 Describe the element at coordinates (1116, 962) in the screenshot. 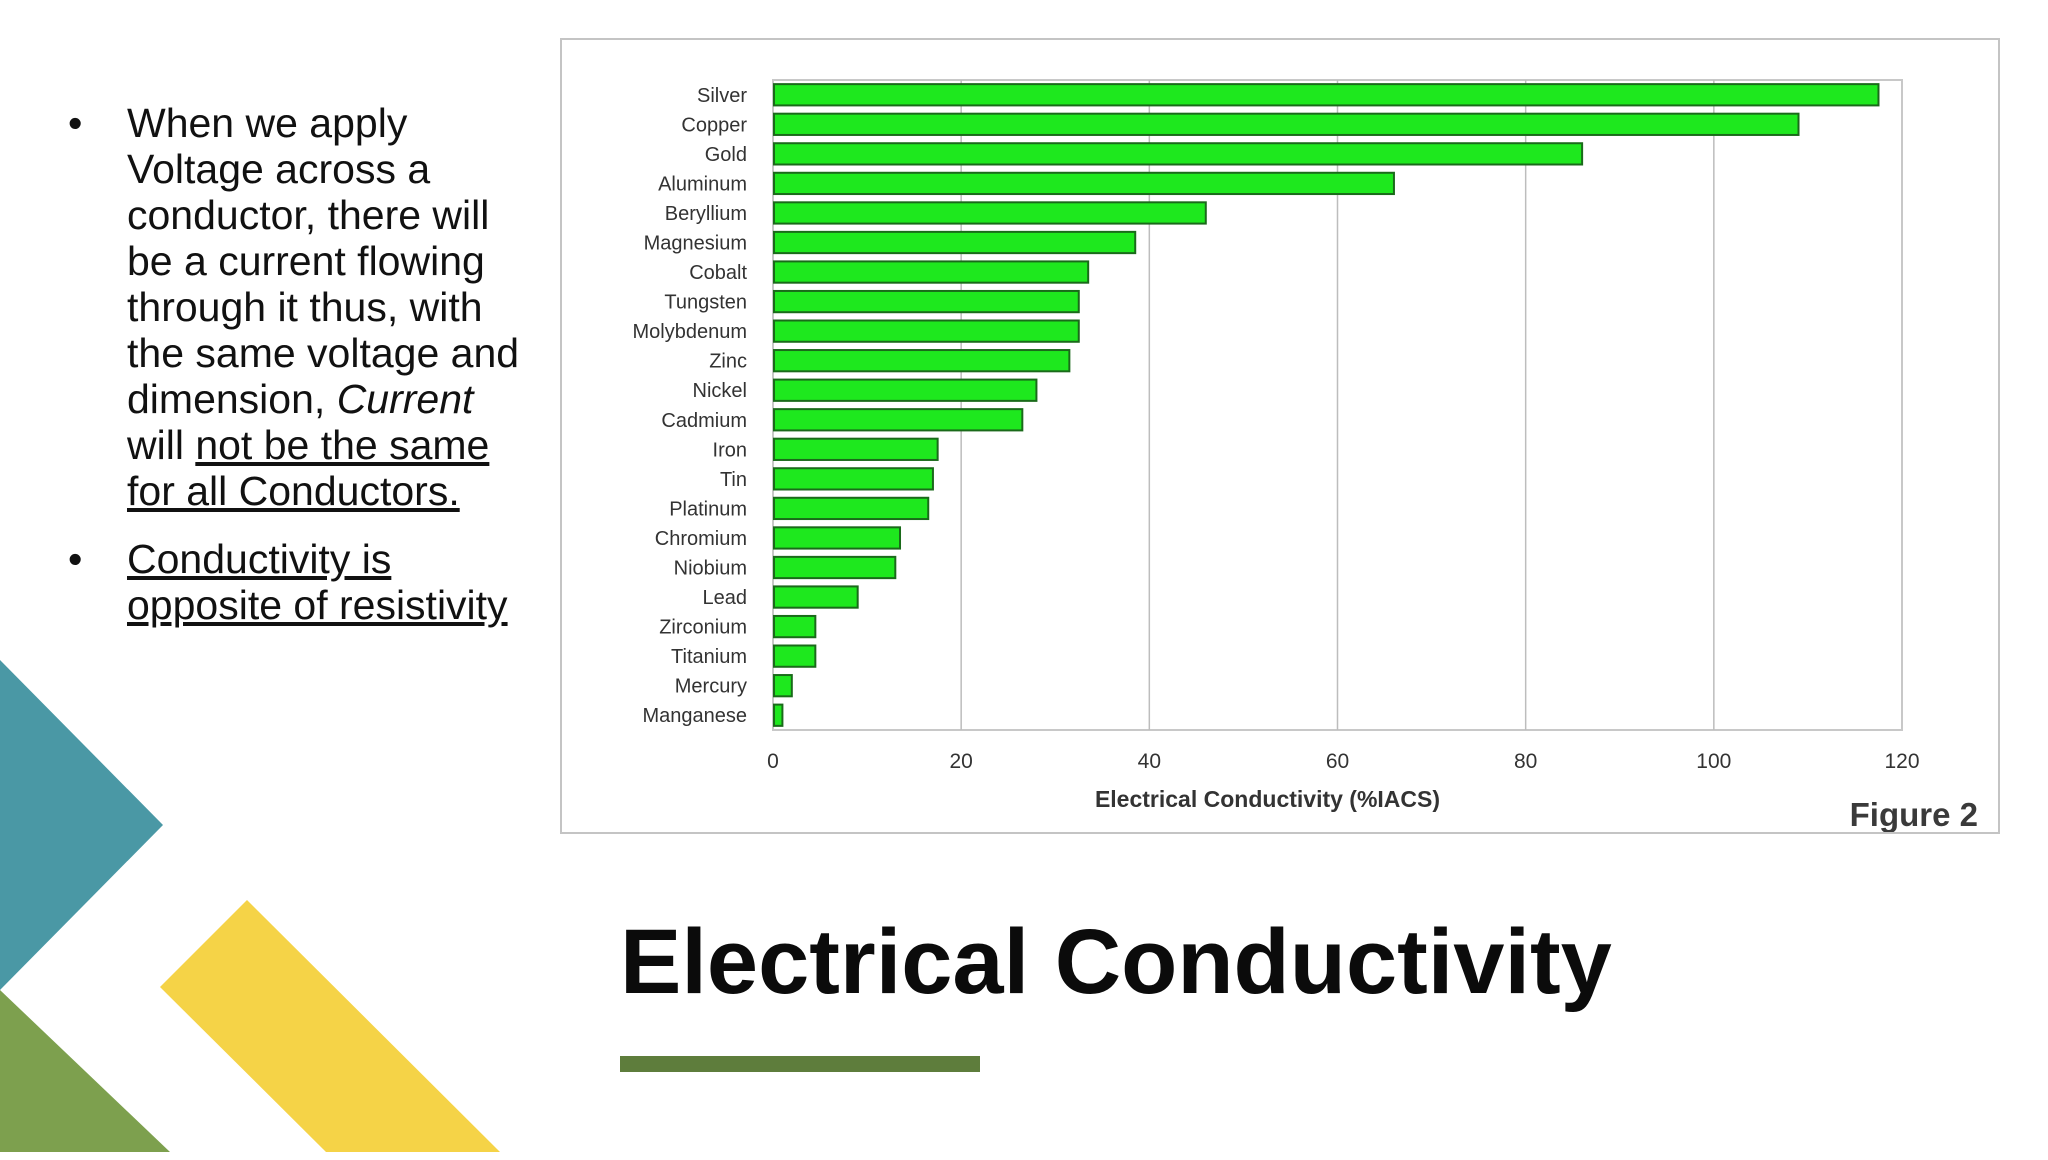

I see `slide-title: Electrical Conductivity` at that location.